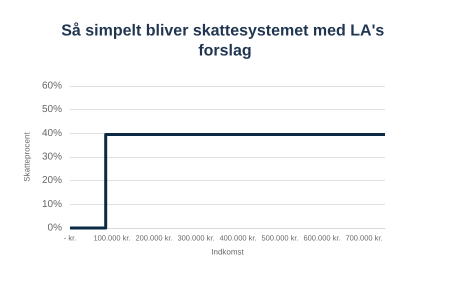 The width and height of the screenshot is (450, 300). Describe the element at coordinates (225, 41) in the screenshot. I see `chart-title: Så simpelt bliver skattesystemet med LA's forslag` at that location.